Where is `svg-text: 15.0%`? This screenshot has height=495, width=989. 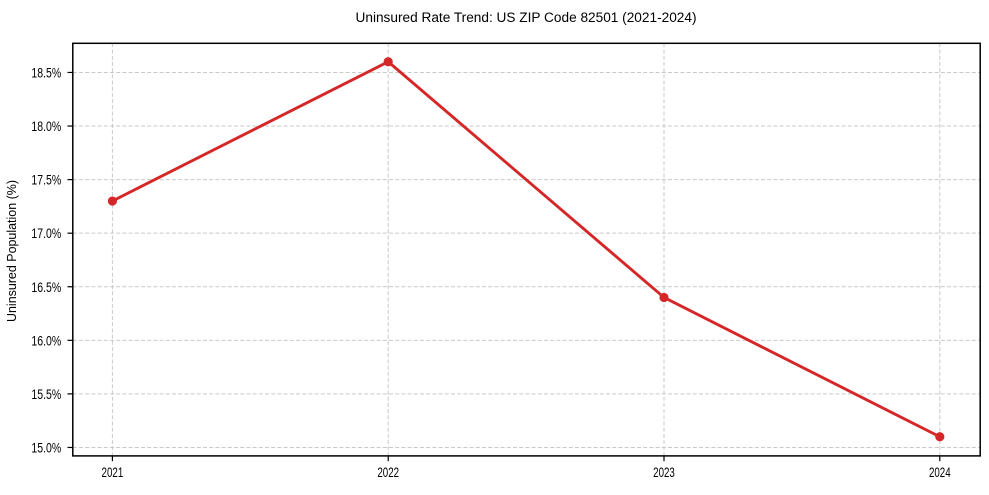 svg-text: 15.0% is located at coordinates (46, 447).